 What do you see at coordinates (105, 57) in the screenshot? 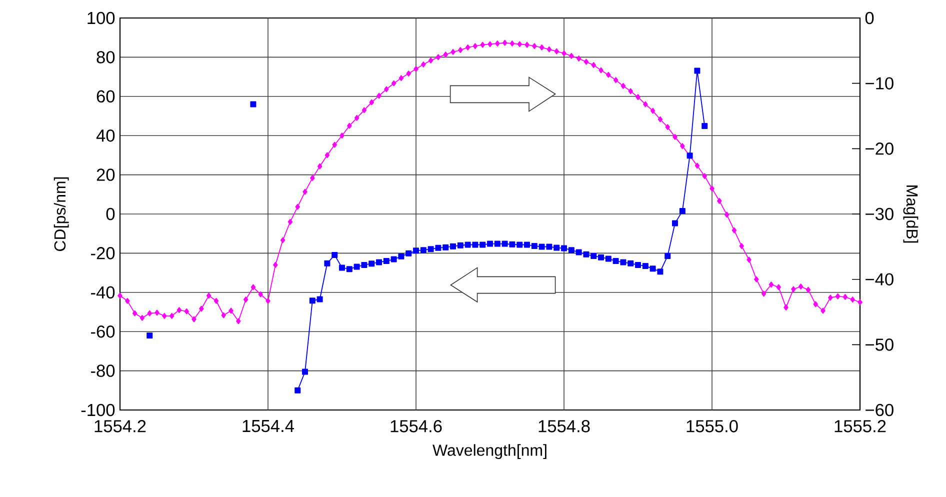
I see `y-tick-label: 80` at bounding box center [105, 57].